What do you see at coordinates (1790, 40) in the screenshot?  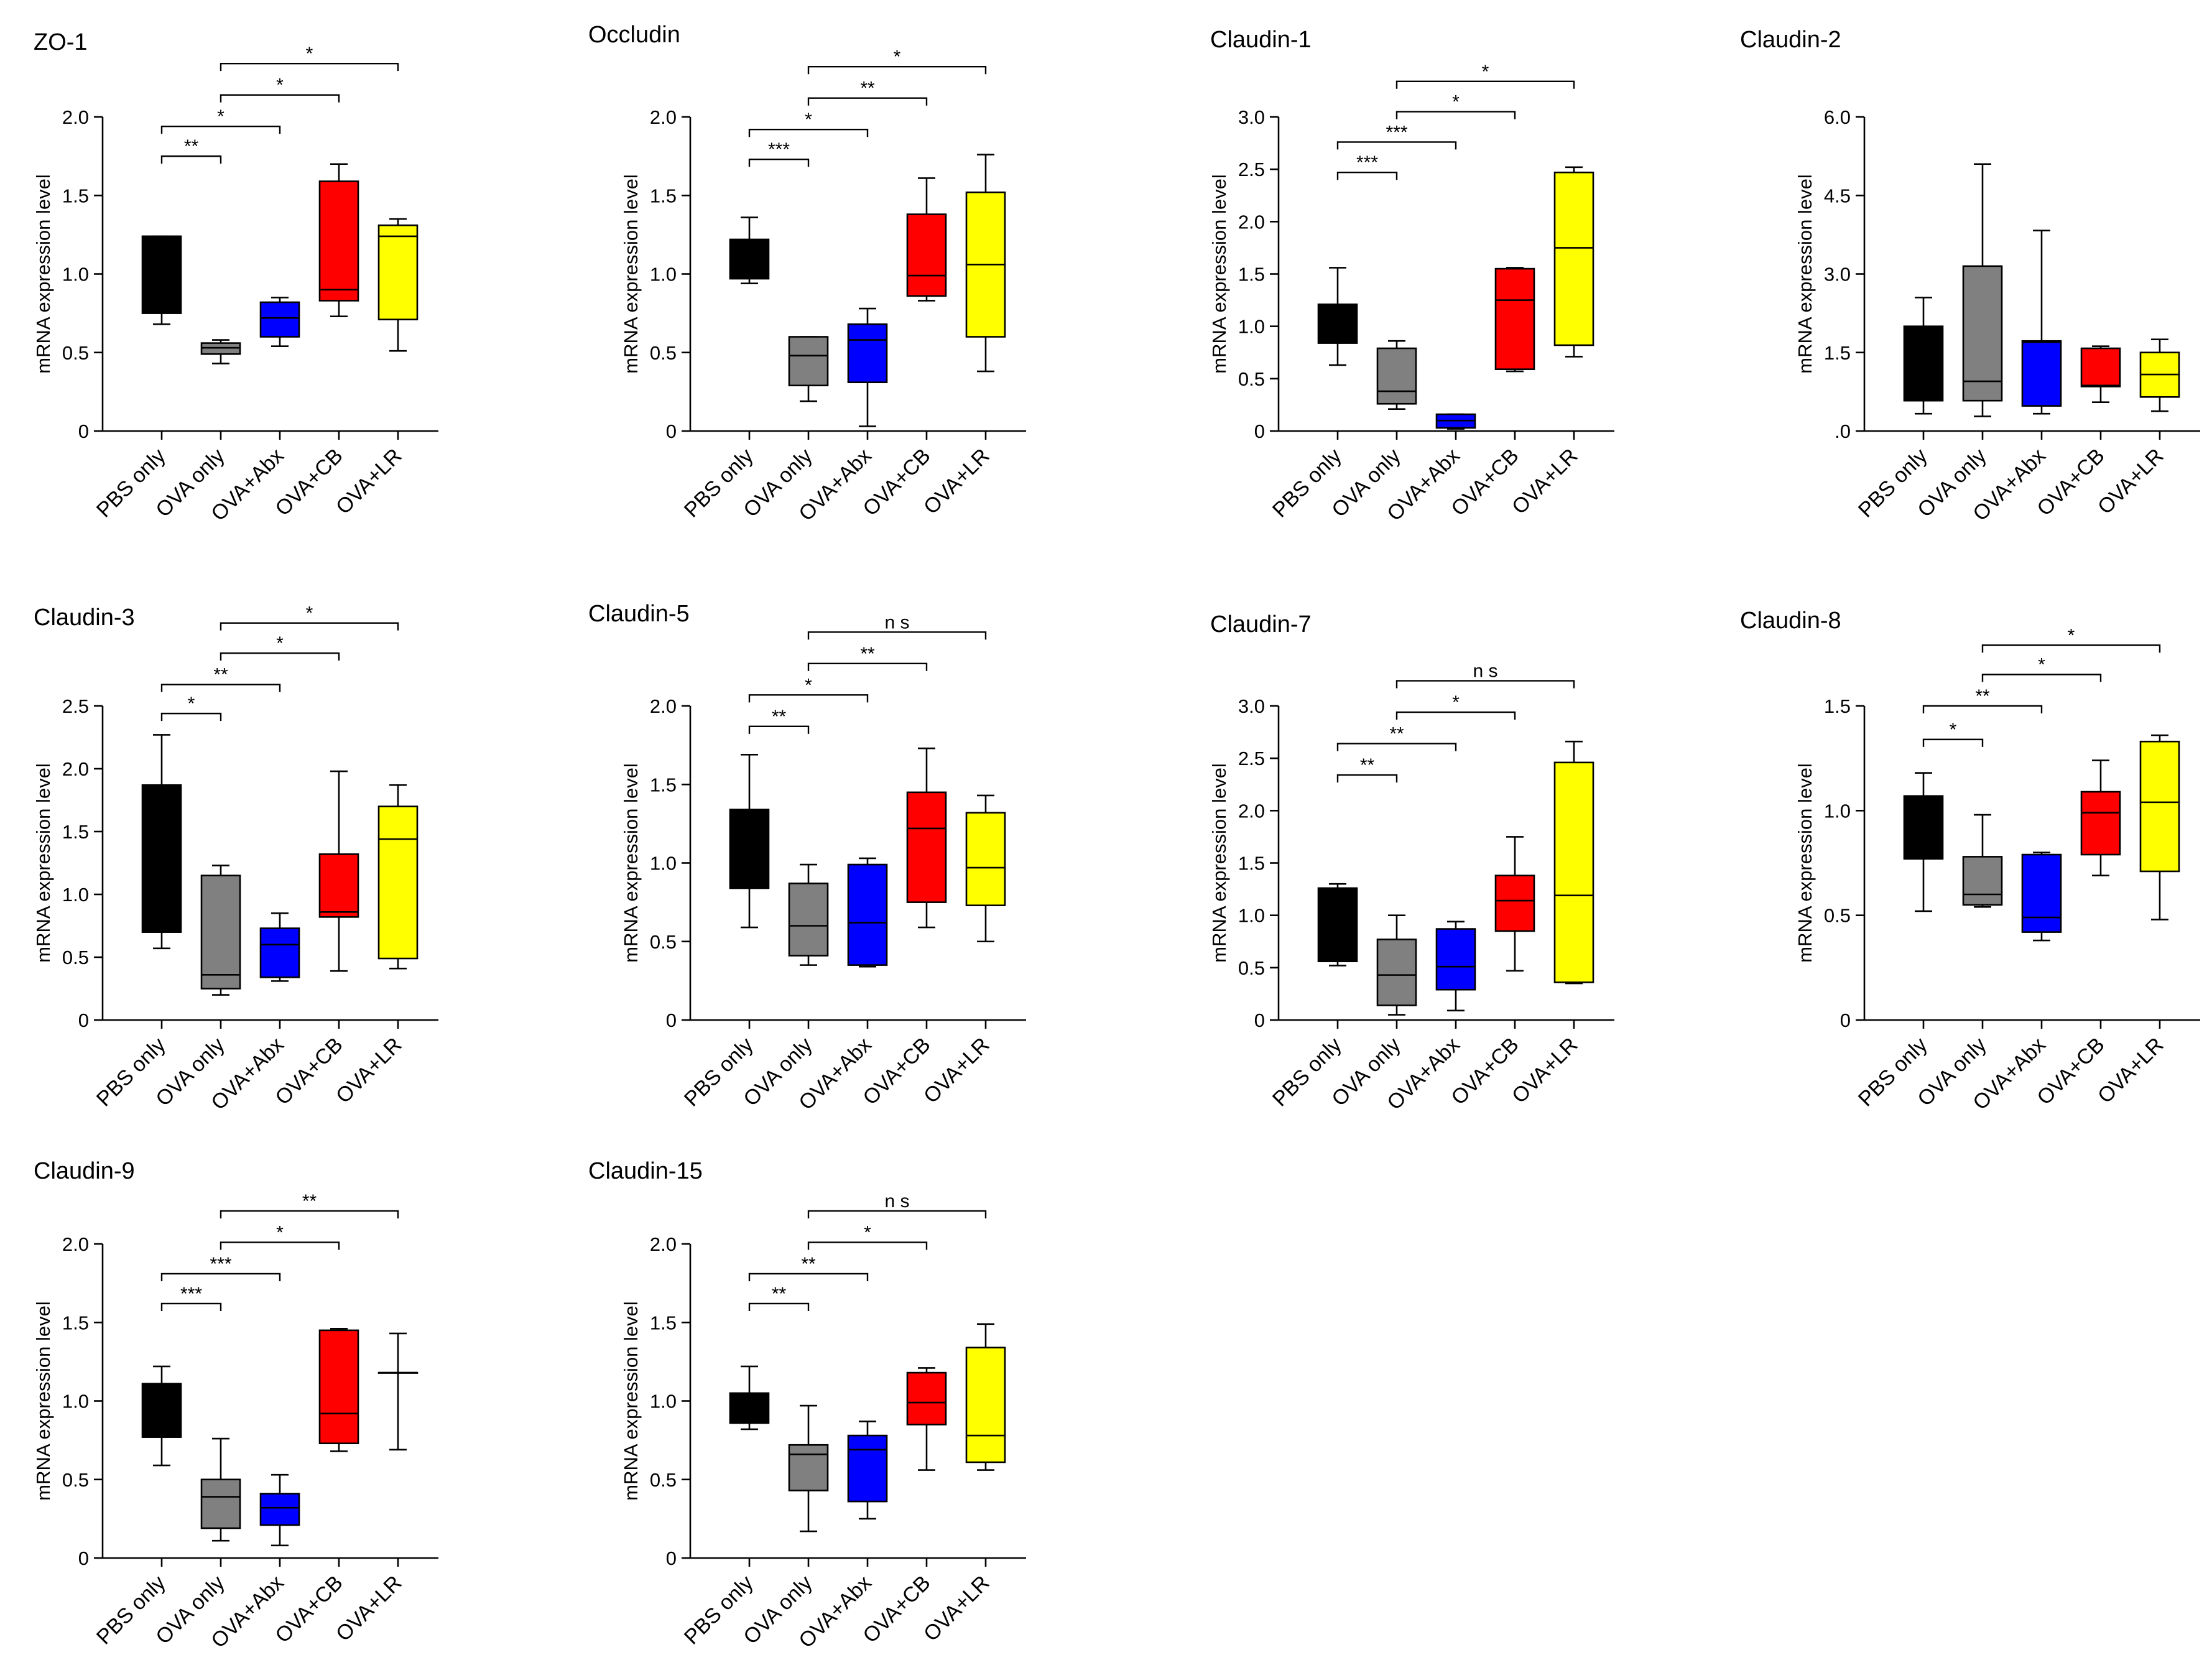 I see `panel-title: Claudin-2` at bounding box center [1790, 40].